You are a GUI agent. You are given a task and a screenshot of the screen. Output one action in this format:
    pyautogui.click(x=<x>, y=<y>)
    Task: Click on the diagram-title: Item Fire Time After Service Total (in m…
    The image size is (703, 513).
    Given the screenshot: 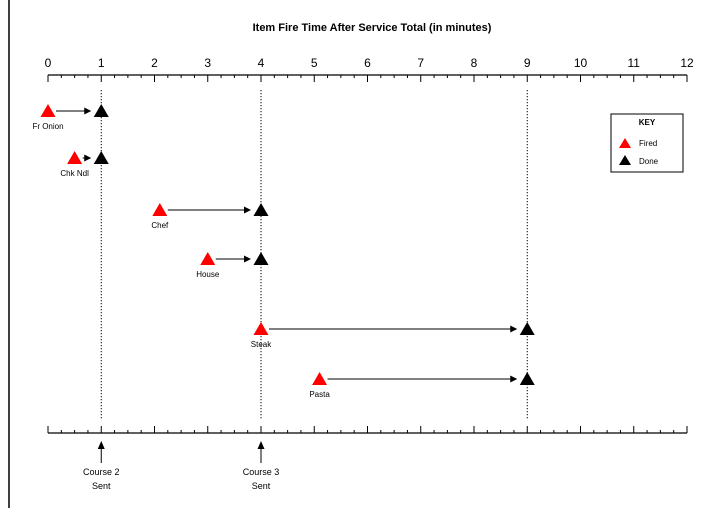 What is the action you would take?
    pyautogui.click(x=372, y=28)
    